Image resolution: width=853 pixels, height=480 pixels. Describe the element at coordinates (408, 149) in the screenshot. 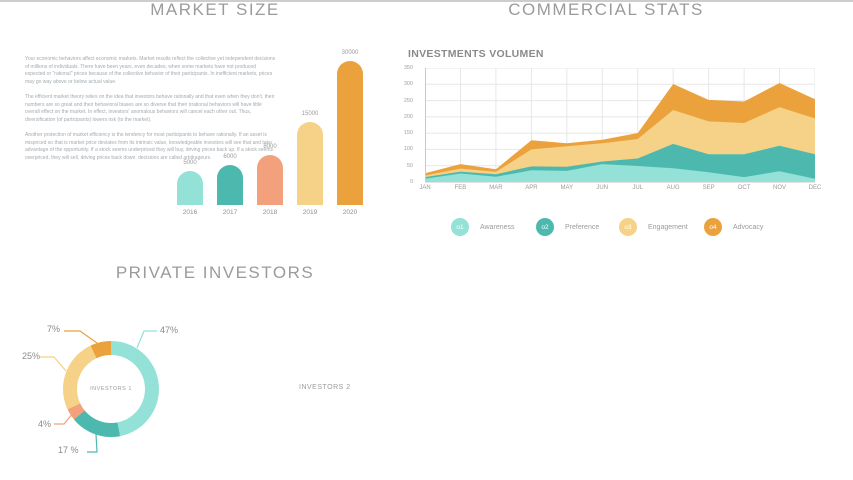

I see `y-tick-label: 100` at that location.